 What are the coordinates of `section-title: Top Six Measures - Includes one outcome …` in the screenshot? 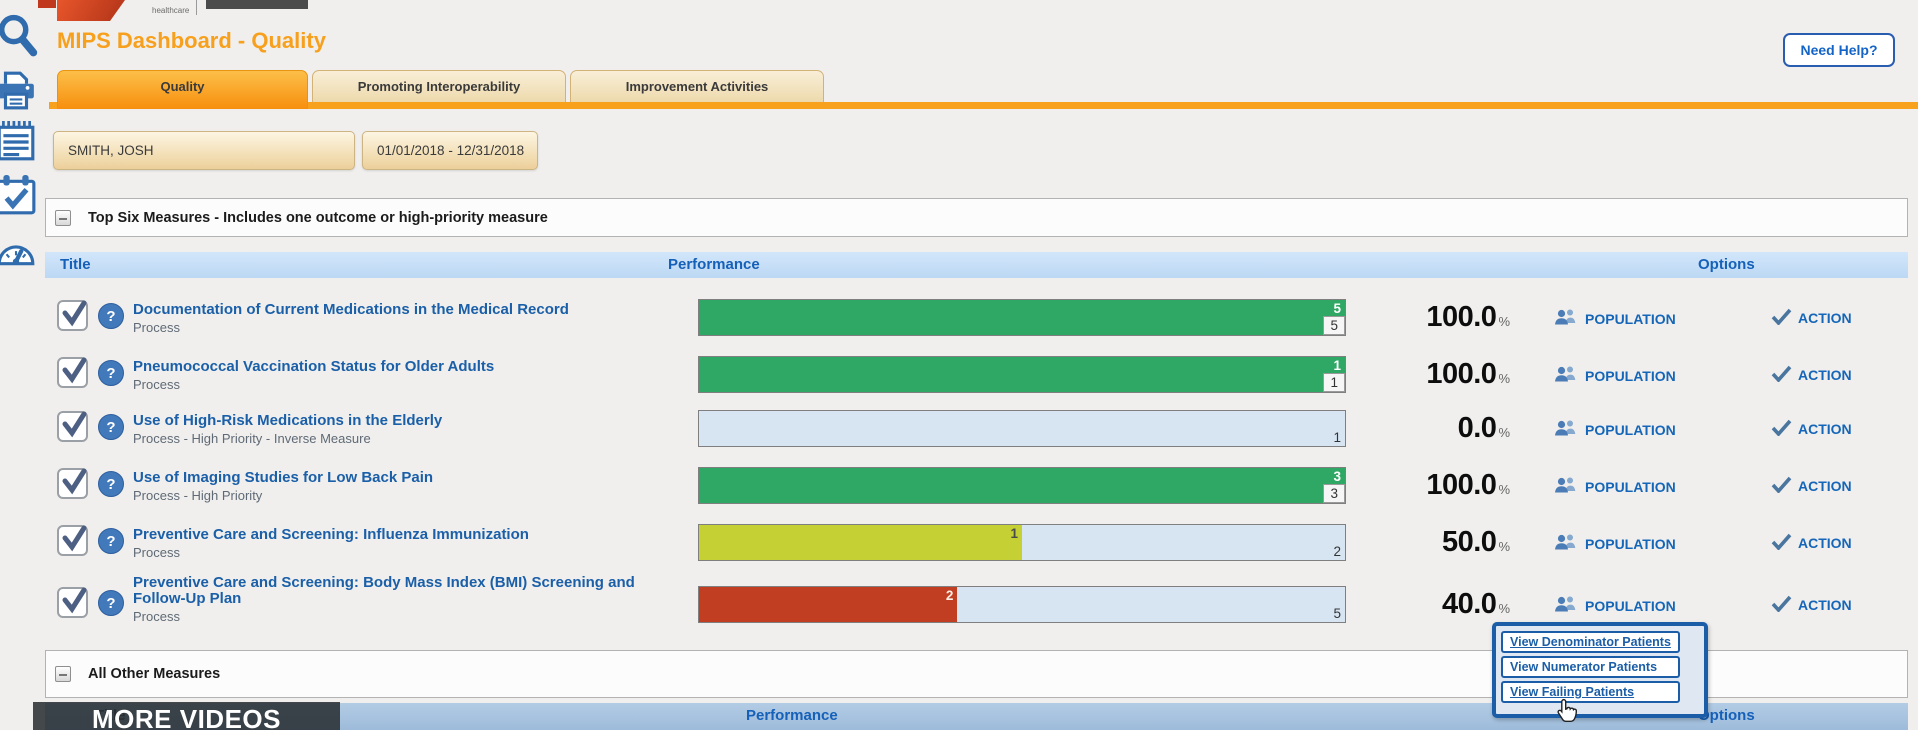 It's located at (318, 217).